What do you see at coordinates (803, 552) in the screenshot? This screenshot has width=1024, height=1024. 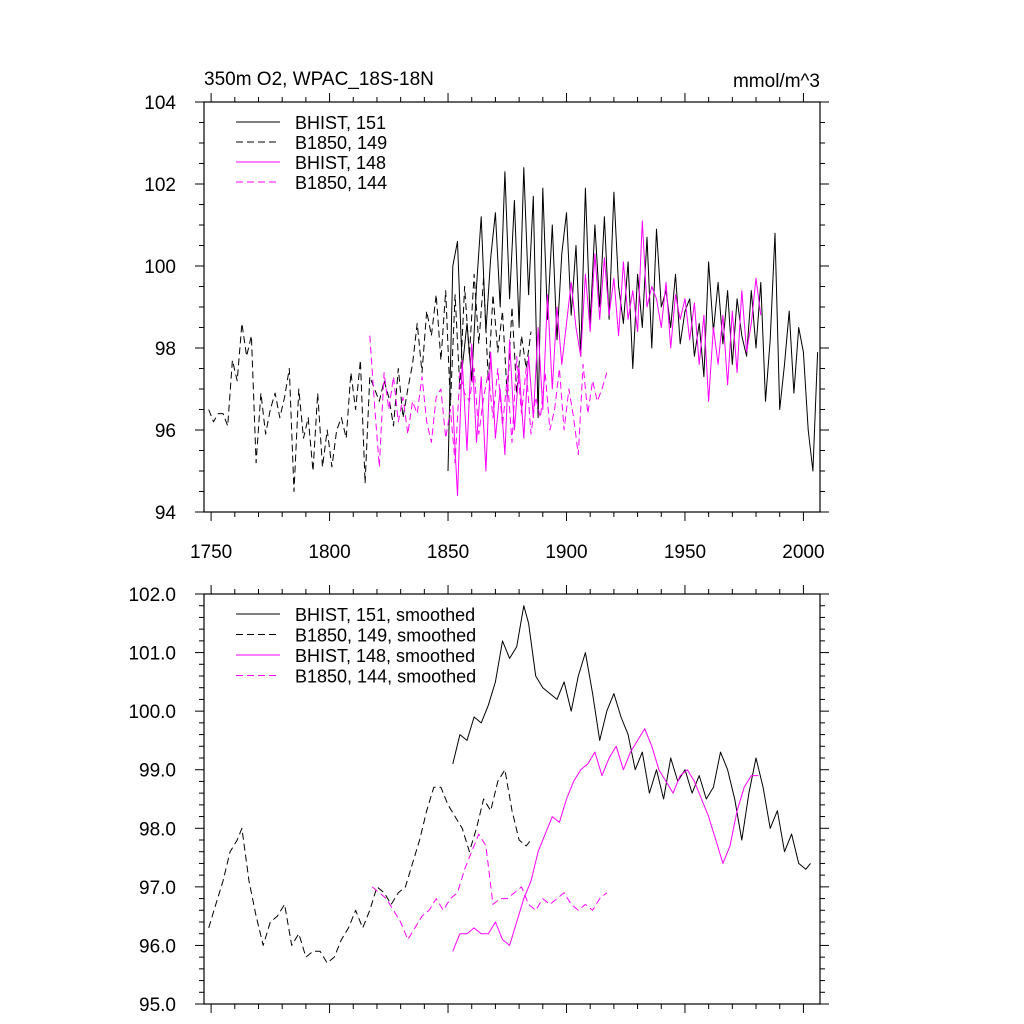 I see `x-tick-label: 2000` at bounding box center [803, 552].